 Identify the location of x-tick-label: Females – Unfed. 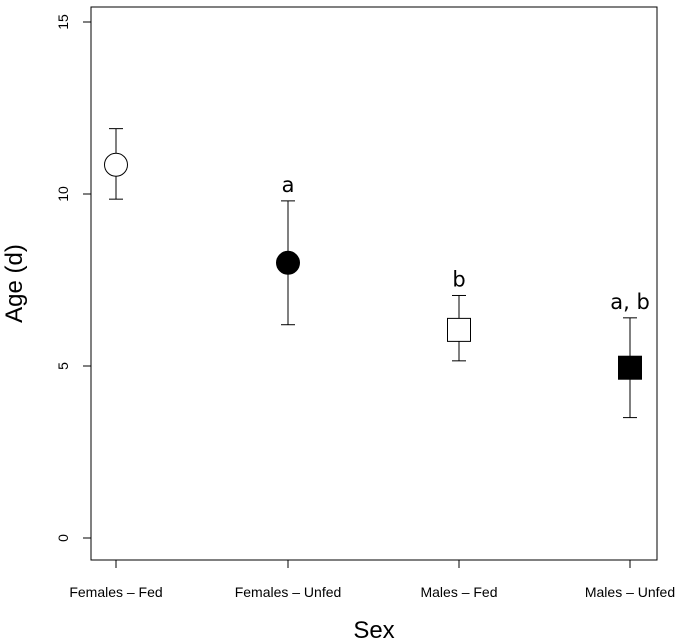
(288, 592).